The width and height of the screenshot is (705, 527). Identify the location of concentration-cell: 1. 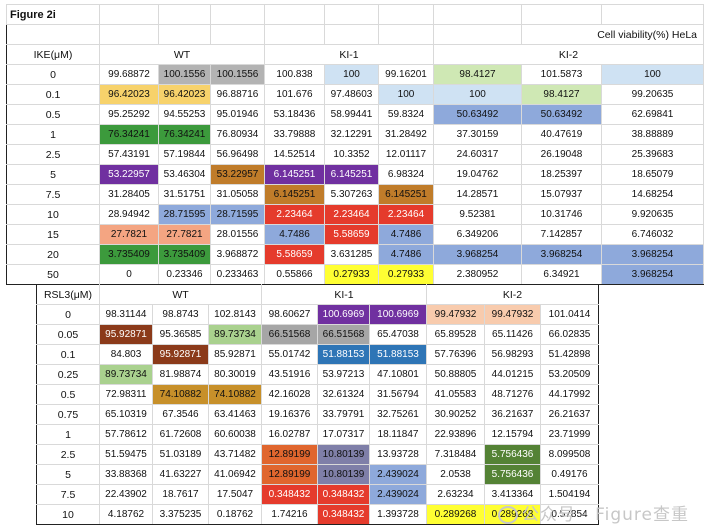
(53, 134).